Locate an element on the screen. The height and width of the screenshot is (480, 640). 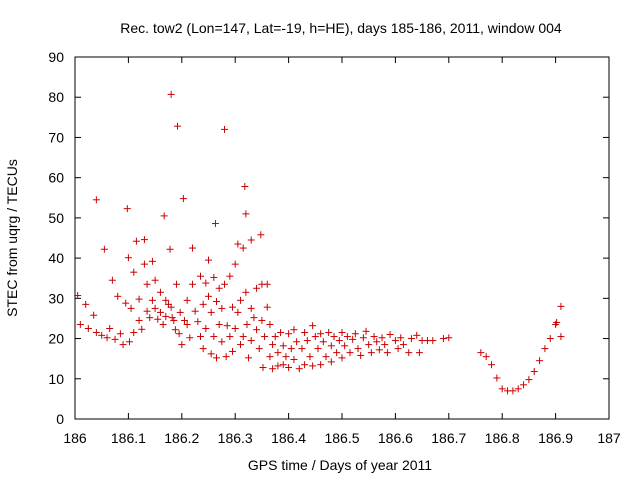
y-tick-label: 60 is located at coordinates (56, 178).